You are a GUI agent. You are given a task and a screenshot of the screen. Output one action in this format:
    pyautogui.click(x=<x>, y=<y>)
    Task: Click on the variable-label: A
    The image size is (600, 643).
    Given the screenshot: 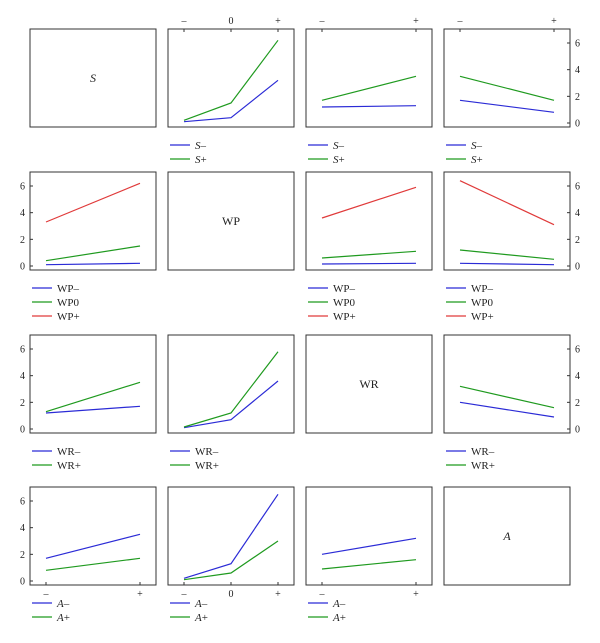 What is the action you would take?
    pyautogui.click(x=506, y=536)
    